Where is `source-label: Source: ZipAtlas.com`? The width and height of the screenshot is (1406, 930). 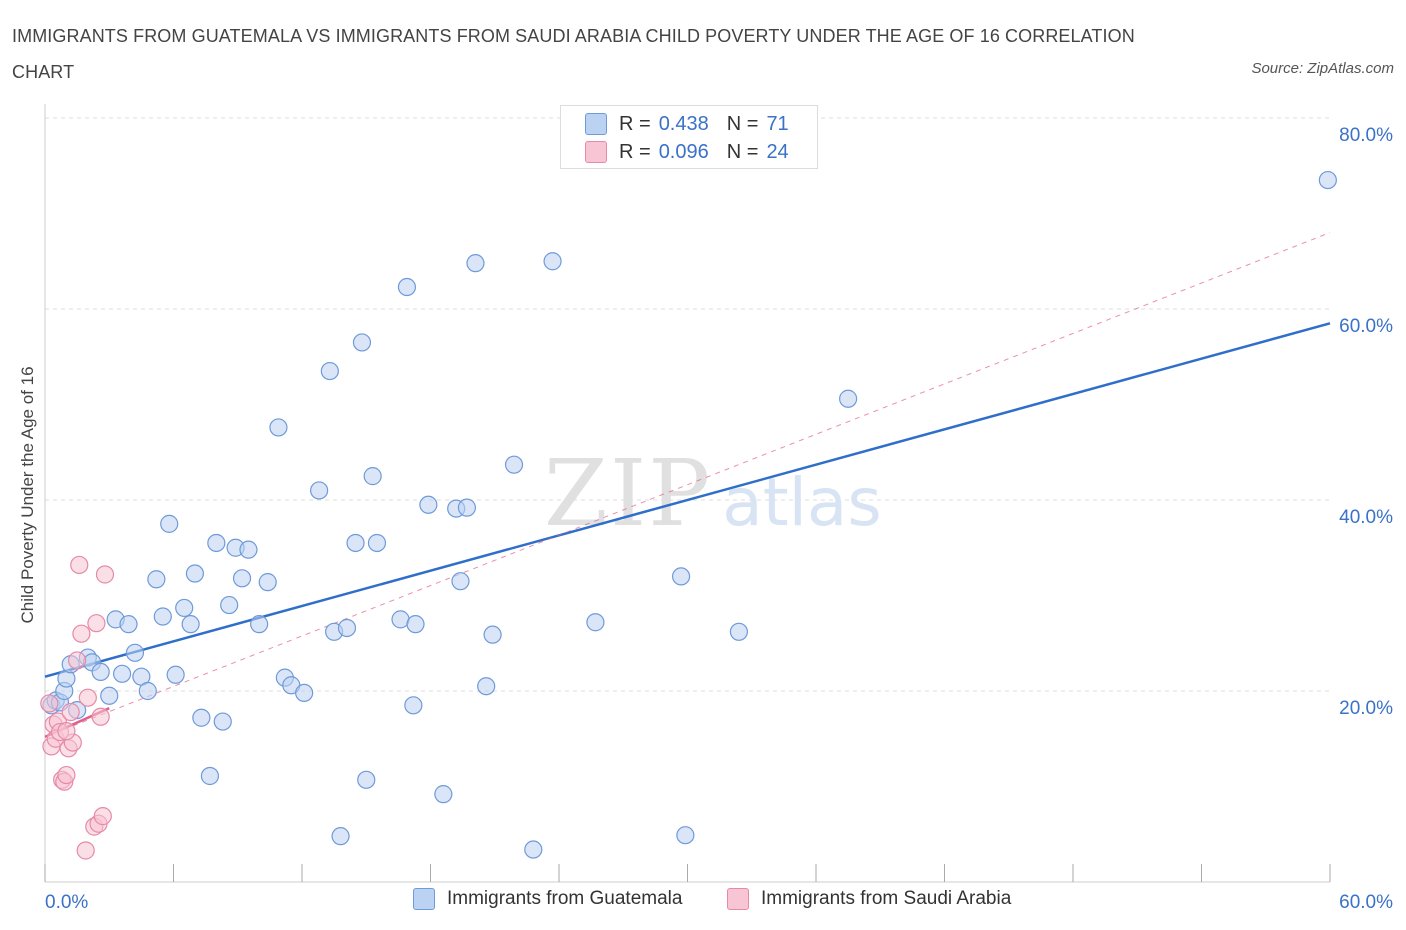
source-label: Source: ZipAtlas.com is located at coordinates (1322, 68).